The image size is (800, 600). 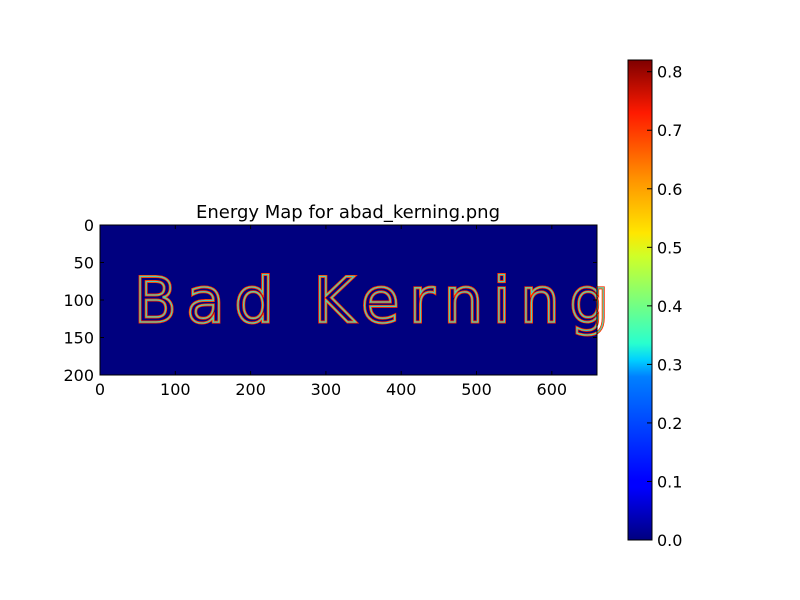 What do you see at coordinates (89, 225) in the screenshot?
I see `y-tick-label: 0` at bounding box center [89, 225].